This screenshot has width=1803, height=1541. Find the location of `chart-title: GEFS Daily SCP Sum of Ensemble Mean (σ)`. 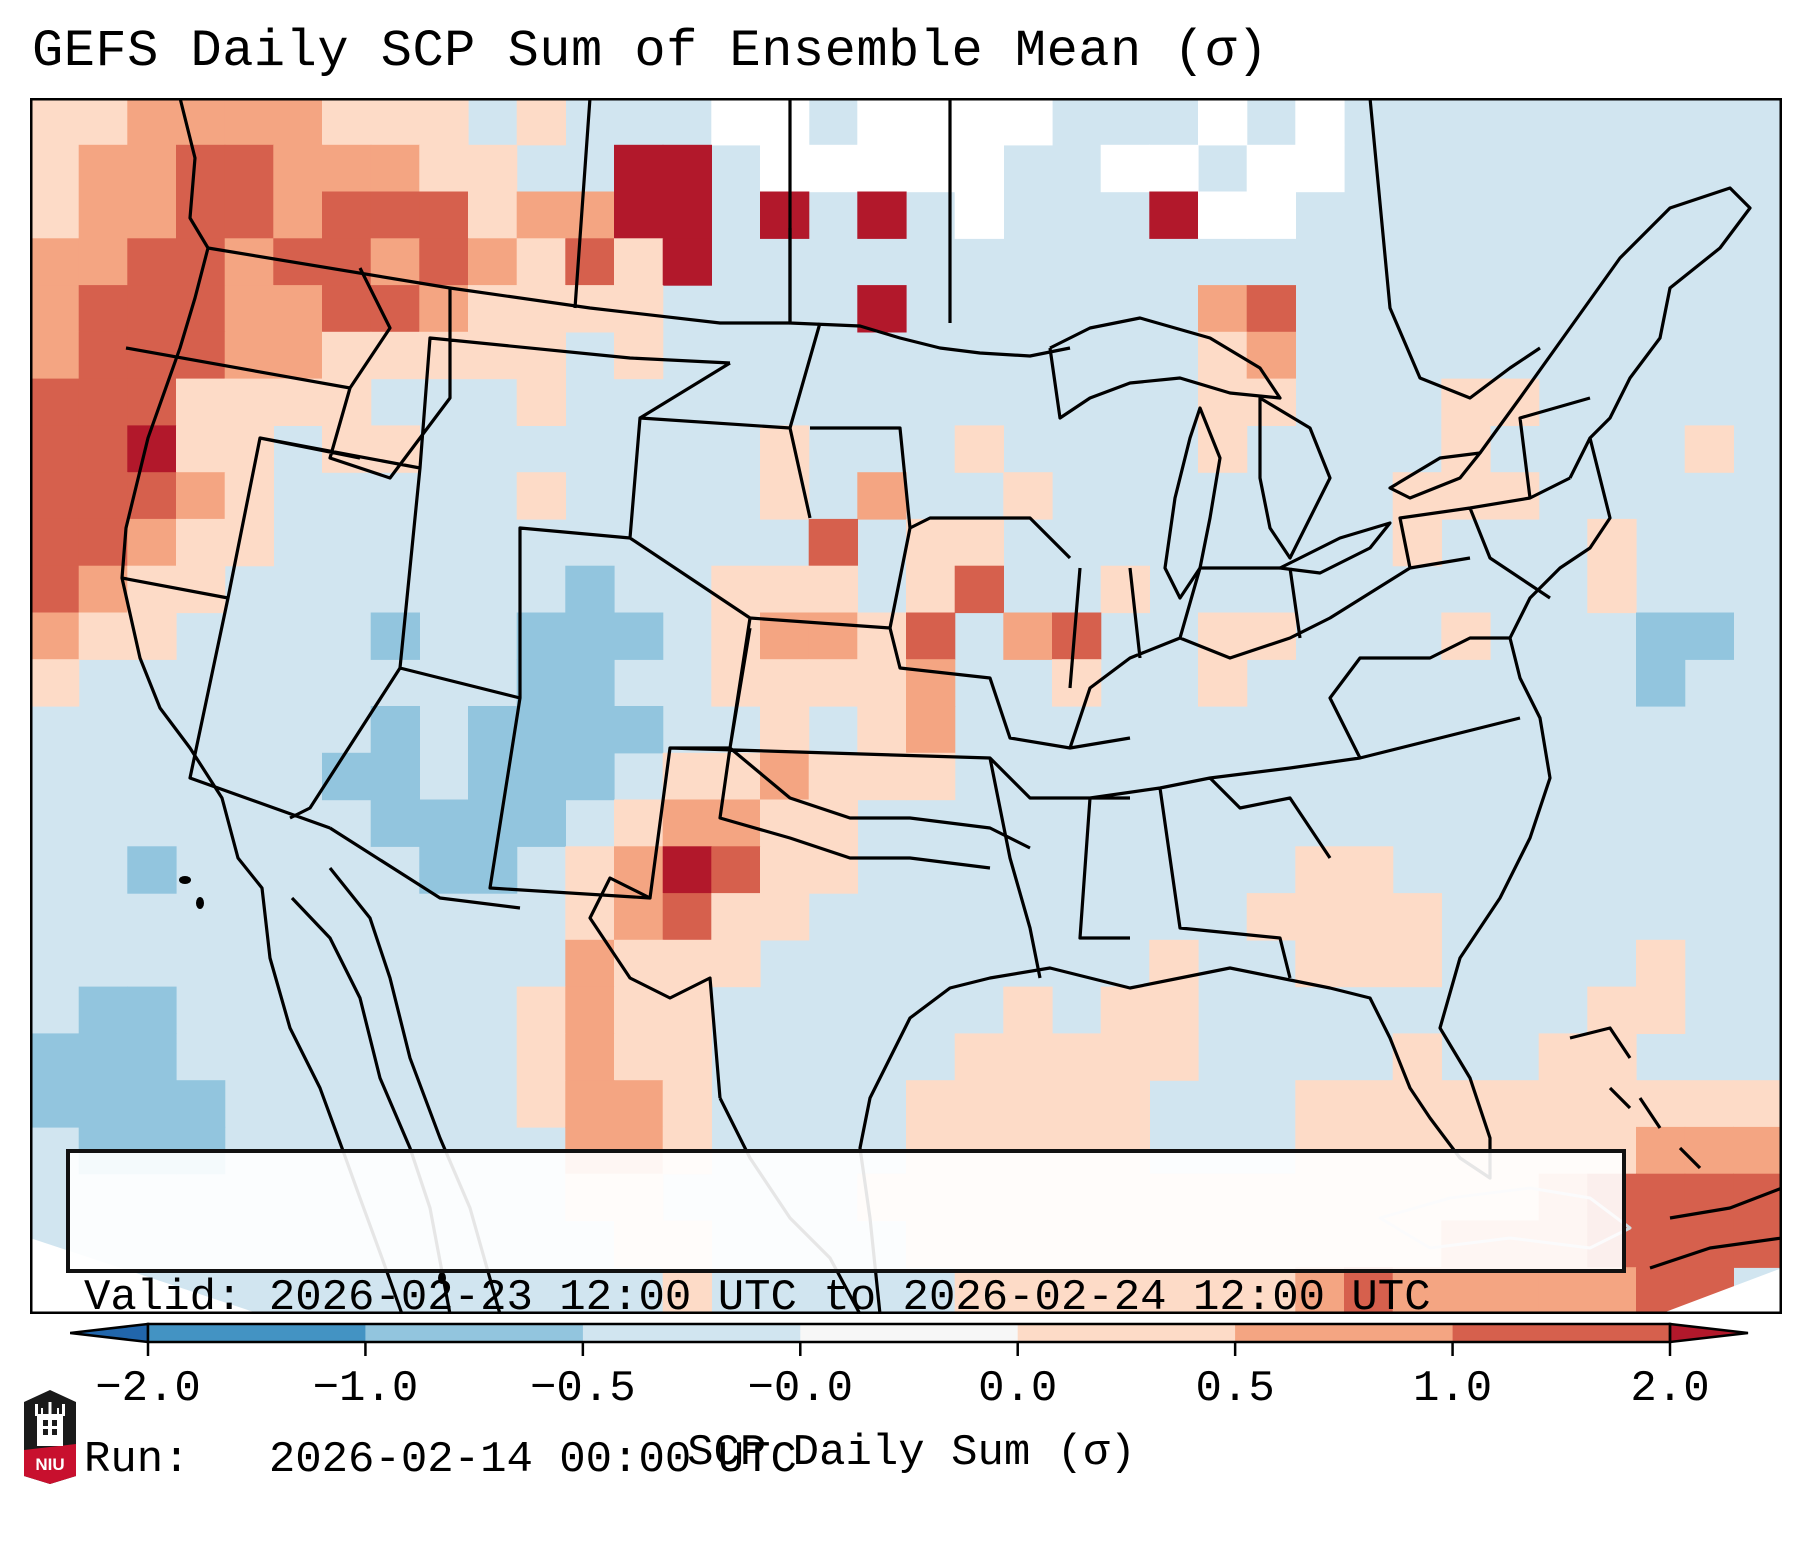

chart-title: GEFS Daily SCP Sum of Ensemble Mean (σ) is located at coordinates (650, 51).